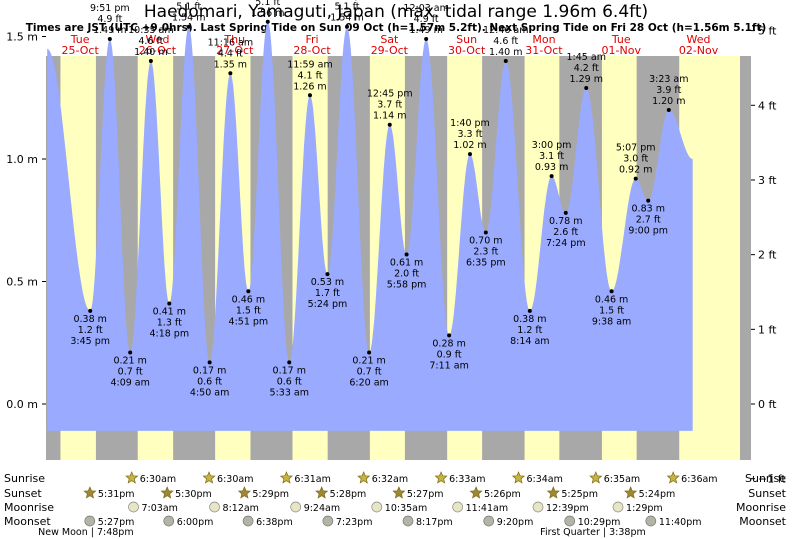 This screenshot has height=539, width=793. Describe the element at coordinates (354, 522) in the screenshot. I see `moonset-time: 7:23pm` at that location.